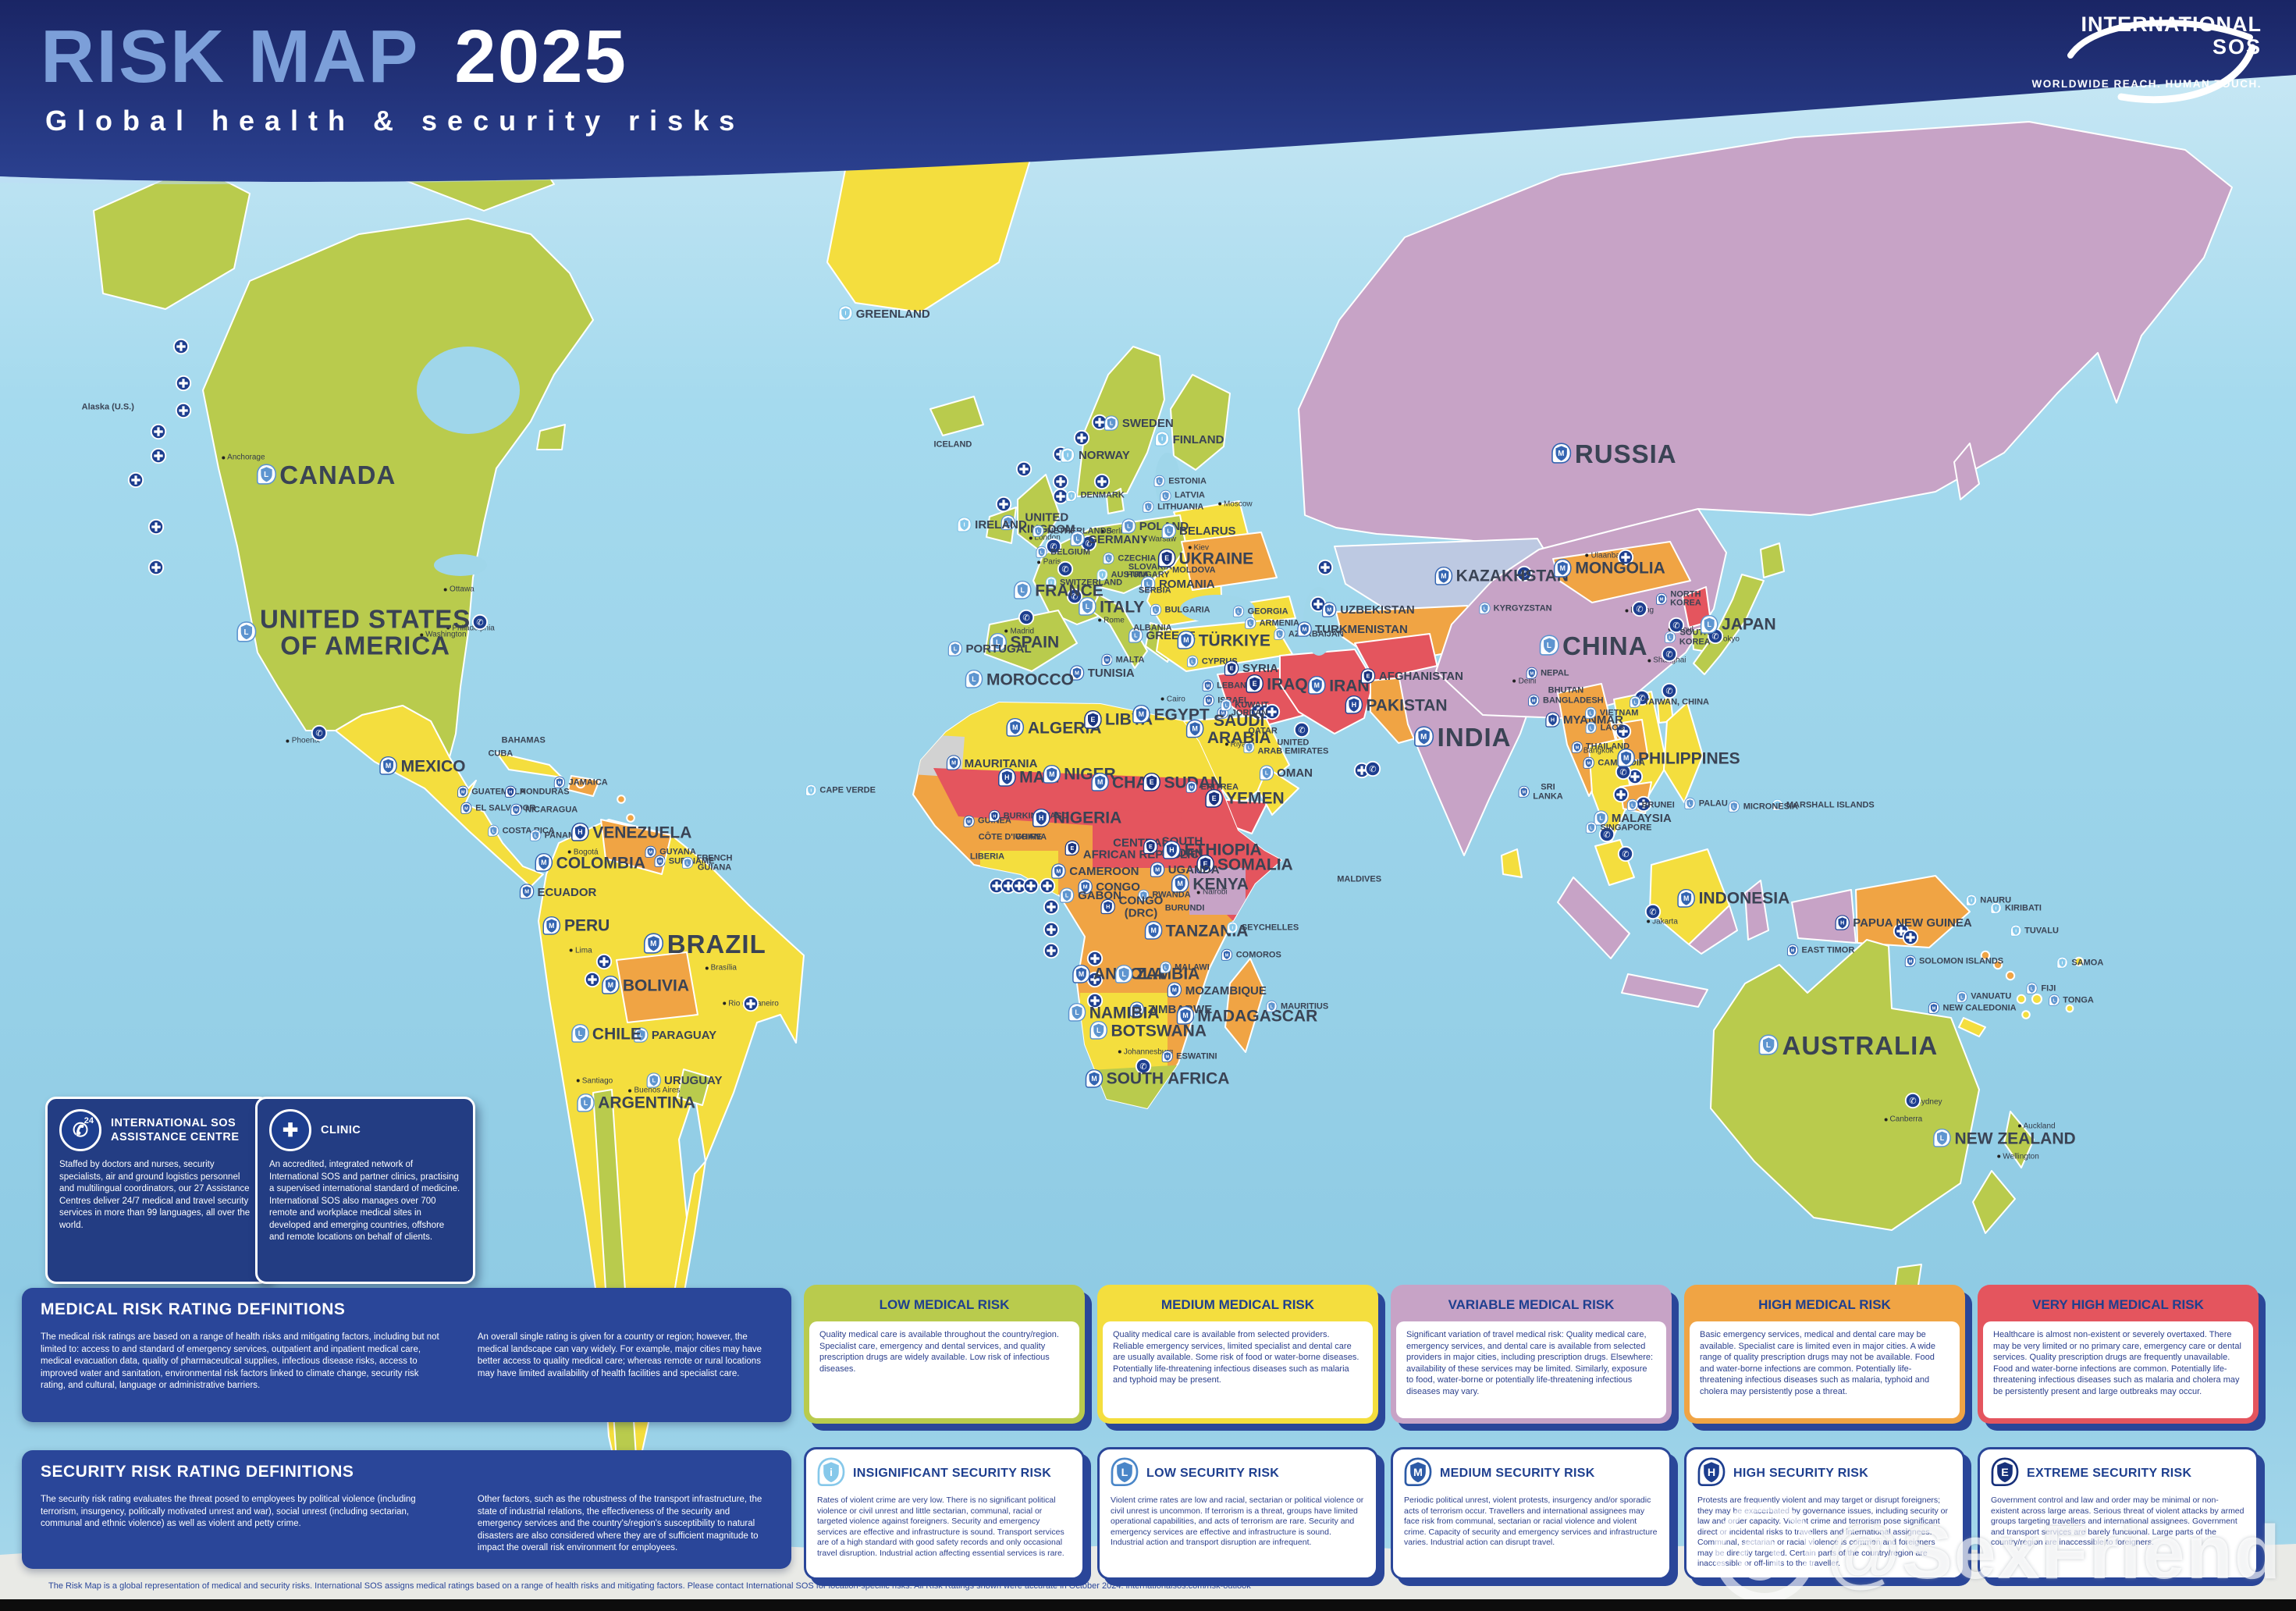  Describe the element at coordinates (1111, 673) in the screenshot. I see `country-name: TUNISIA` at that location.